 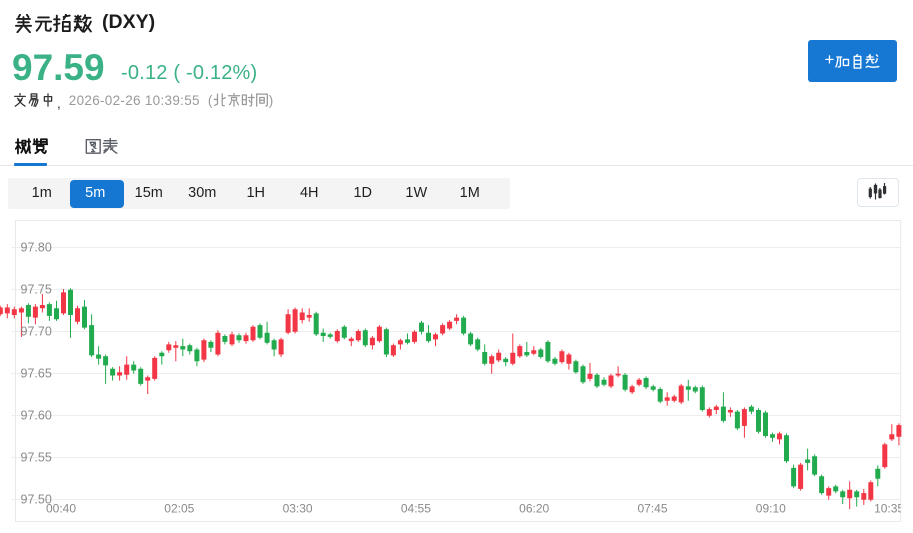 What do you see at coordinates (36, 458) in the screenshot?
I see `svg-text: 97.55` at bounding box center [36, 458].